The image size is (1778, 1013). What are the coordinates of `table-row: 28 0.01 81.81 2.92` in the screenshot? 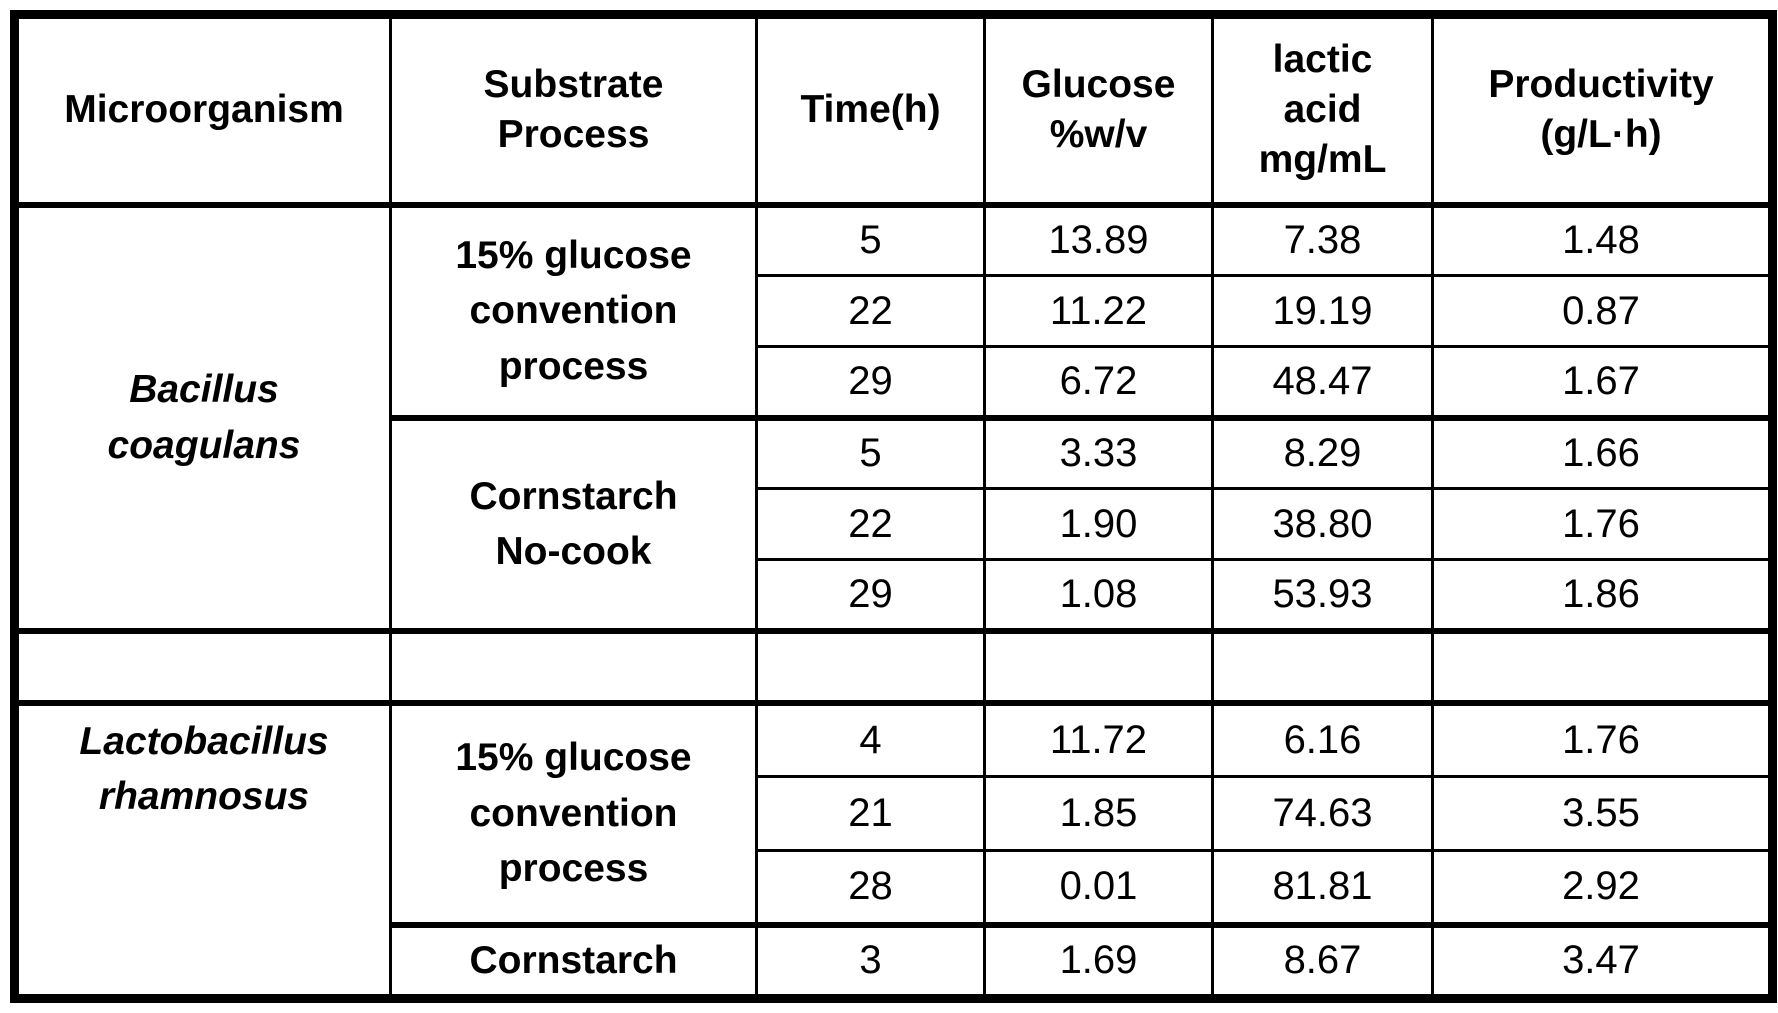 It's located at (894, 887).